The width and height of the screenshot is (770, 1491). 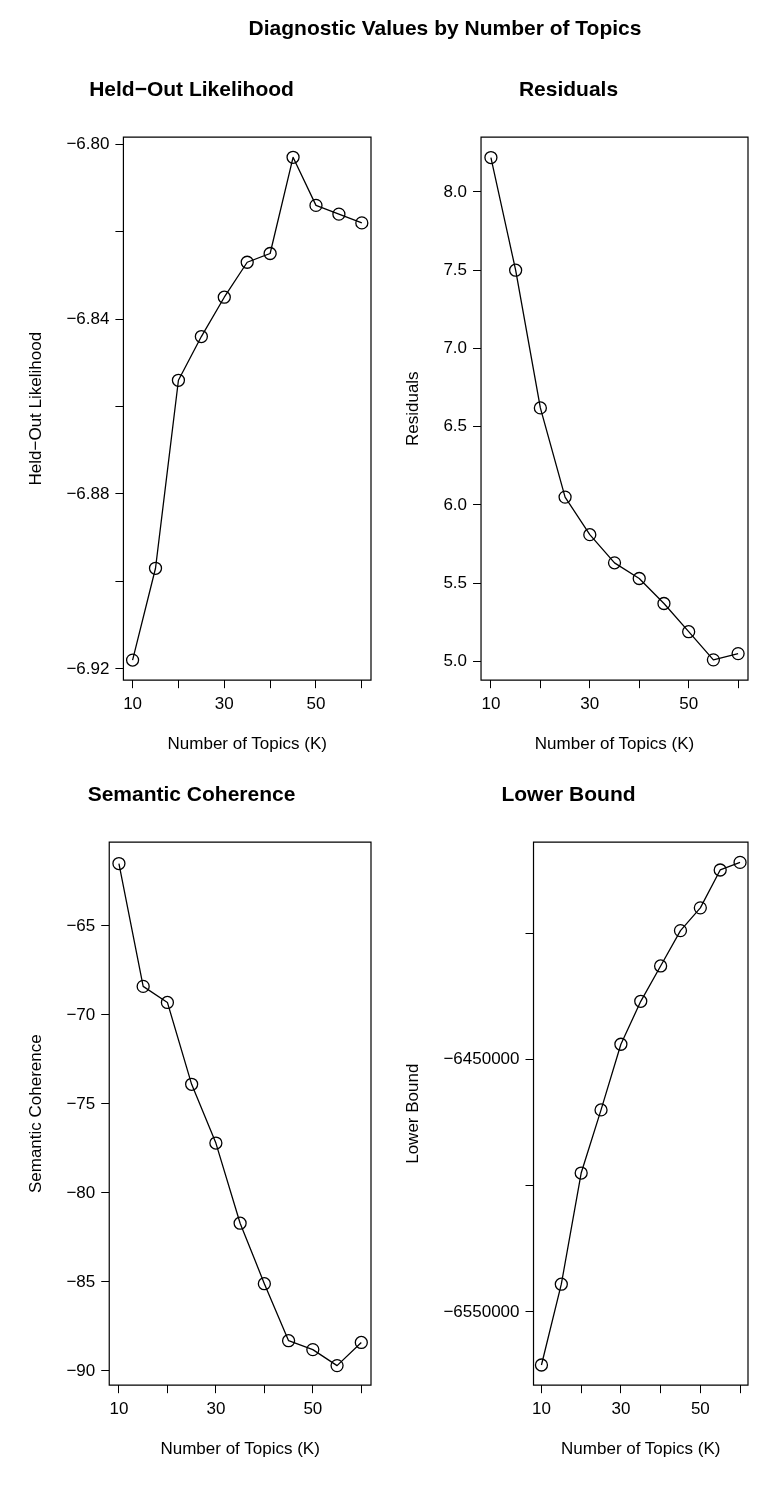 What do you see at coordinates (81, 1281) in the screenshot?
I see `y-tick-label: −85` at bounding box center [81, 1281].